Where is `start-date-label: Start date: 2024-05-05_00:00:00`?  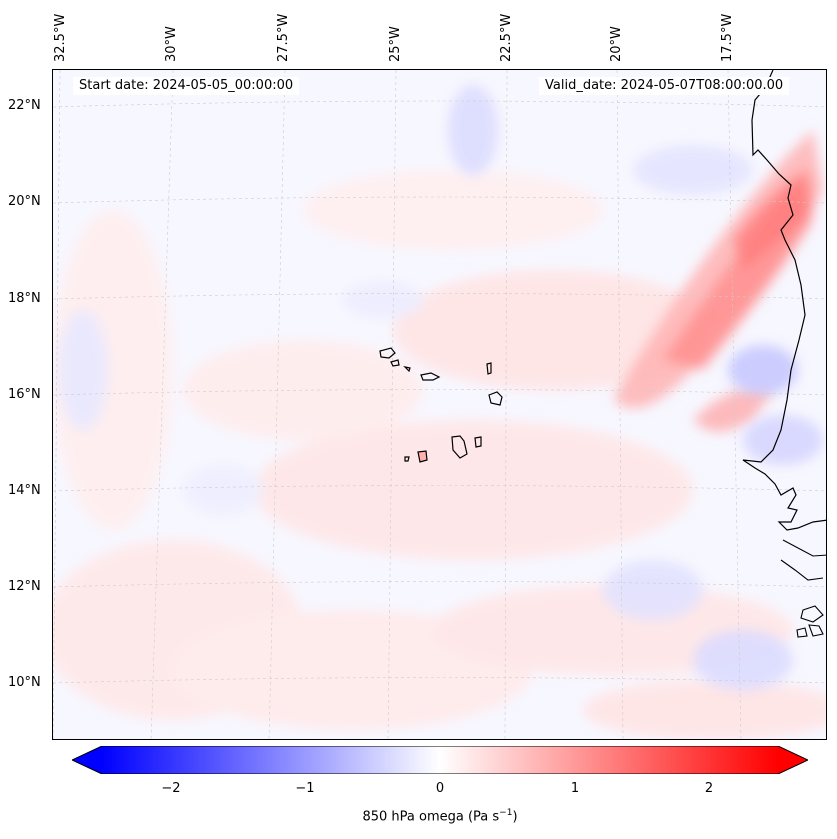 start-date-label: Start date: 2024-05-05_00:00:00 is located at coordinates (186, 86).